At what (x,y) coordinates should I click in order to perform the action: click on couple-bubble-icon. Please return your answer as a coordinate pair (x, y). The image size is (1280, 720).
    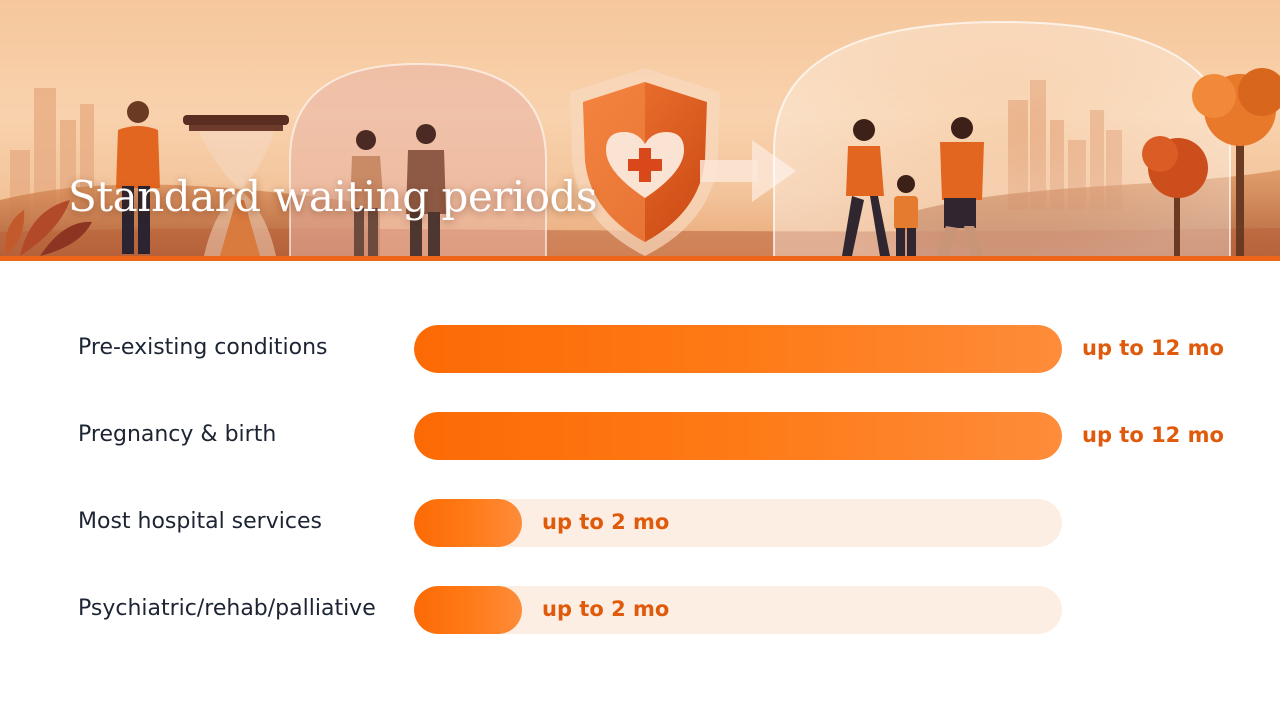
    Looking at the image, I should click on (418, 159).